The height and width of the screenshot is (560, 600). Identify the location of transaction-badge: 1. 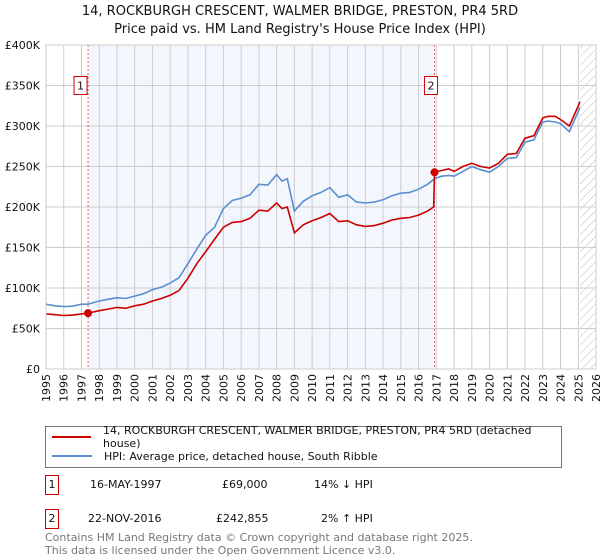
(52, 485).